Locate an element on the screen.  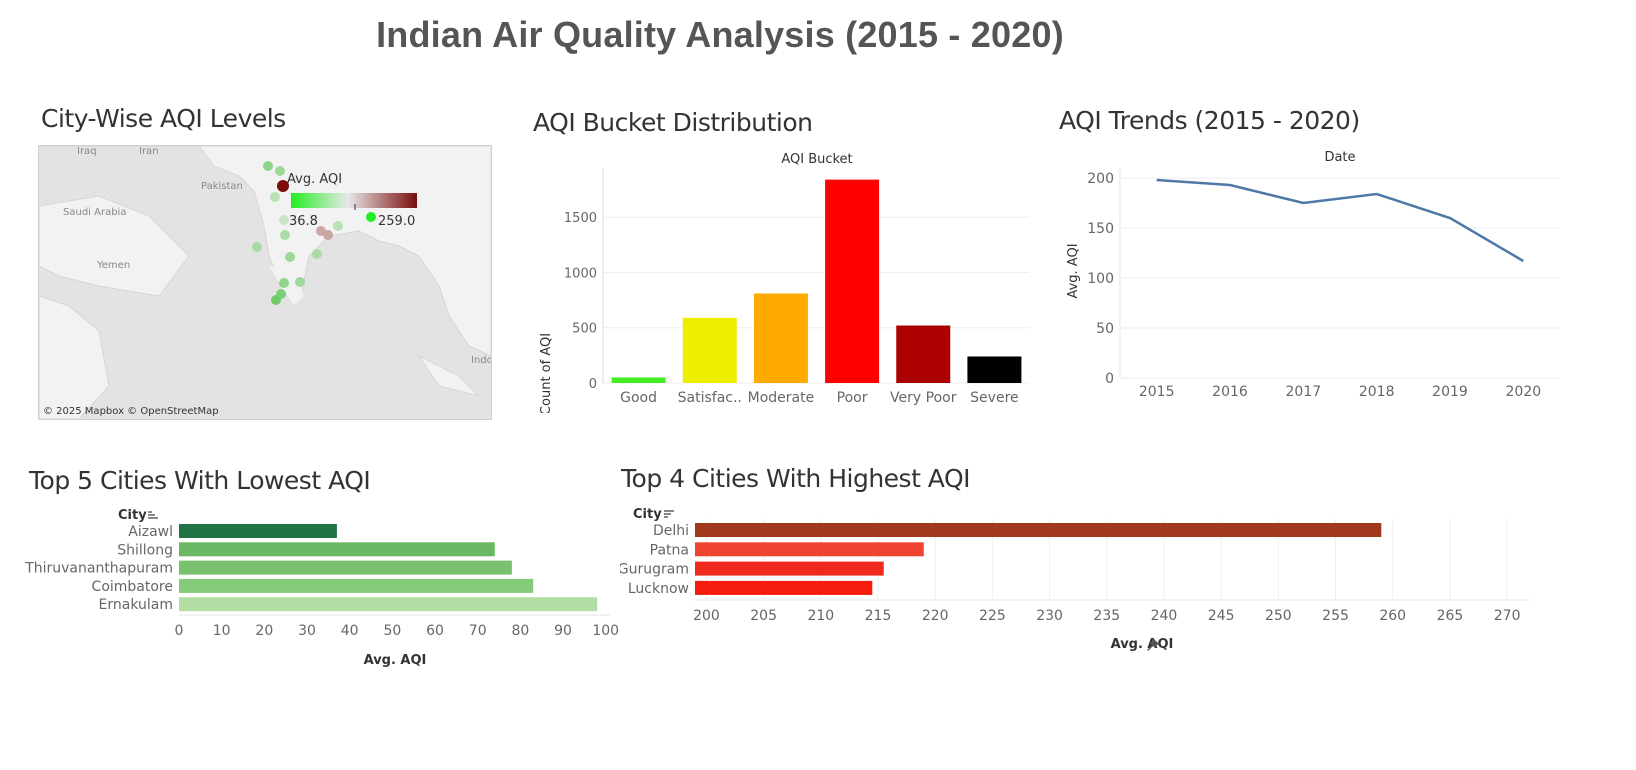
x-tick-label: 2016 is located at coordinates (1230, 392).